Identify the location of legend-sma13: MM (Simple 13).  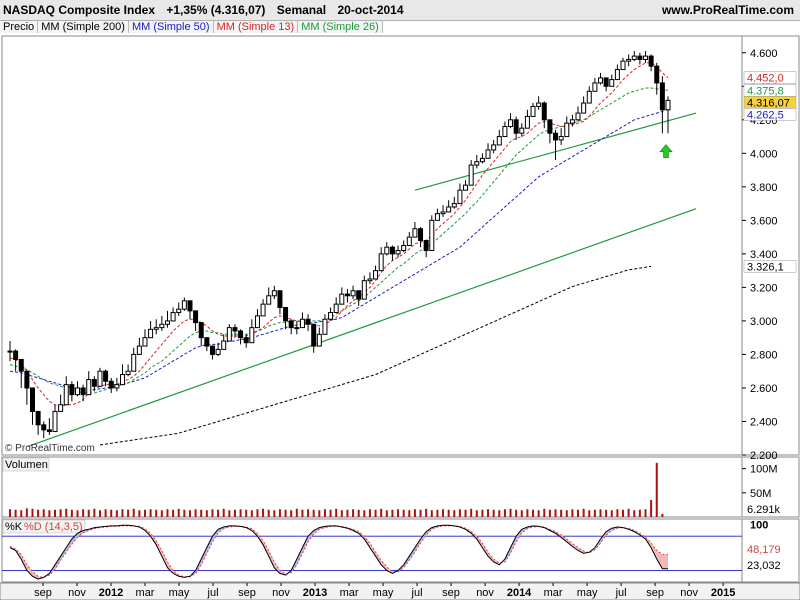
(256, 27).